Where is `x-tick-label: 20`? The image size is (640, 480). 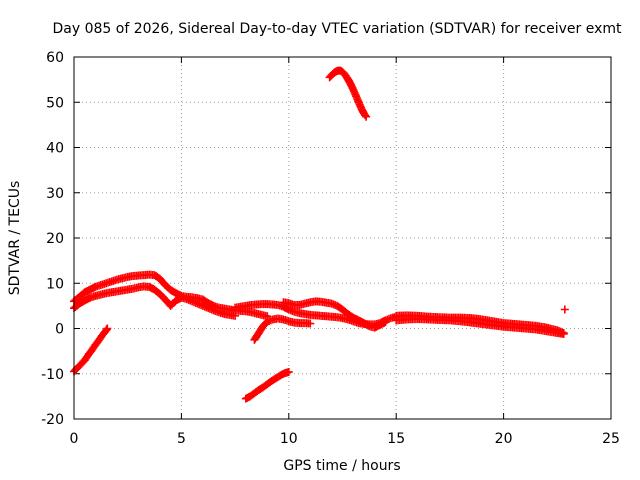
x-tick-label: 20 is located at coordinates (504, 439).